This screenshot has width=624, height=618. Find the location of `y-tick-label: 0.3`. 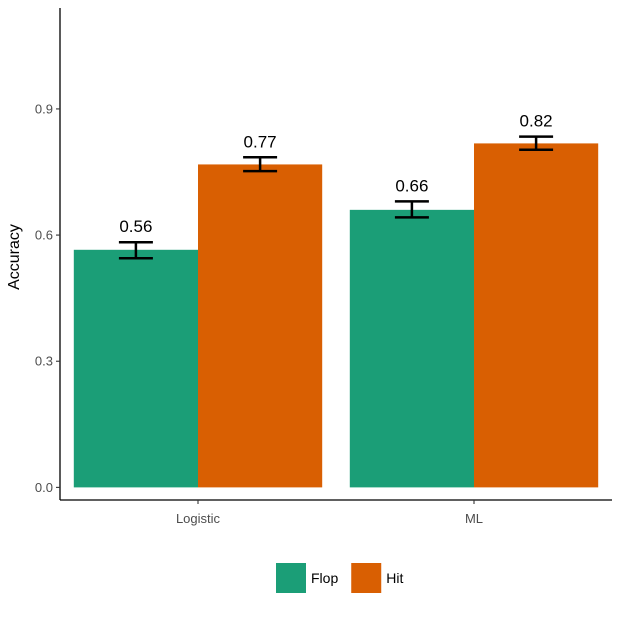

y-tick-label: 0.3 is located at coordinates (44, 361).